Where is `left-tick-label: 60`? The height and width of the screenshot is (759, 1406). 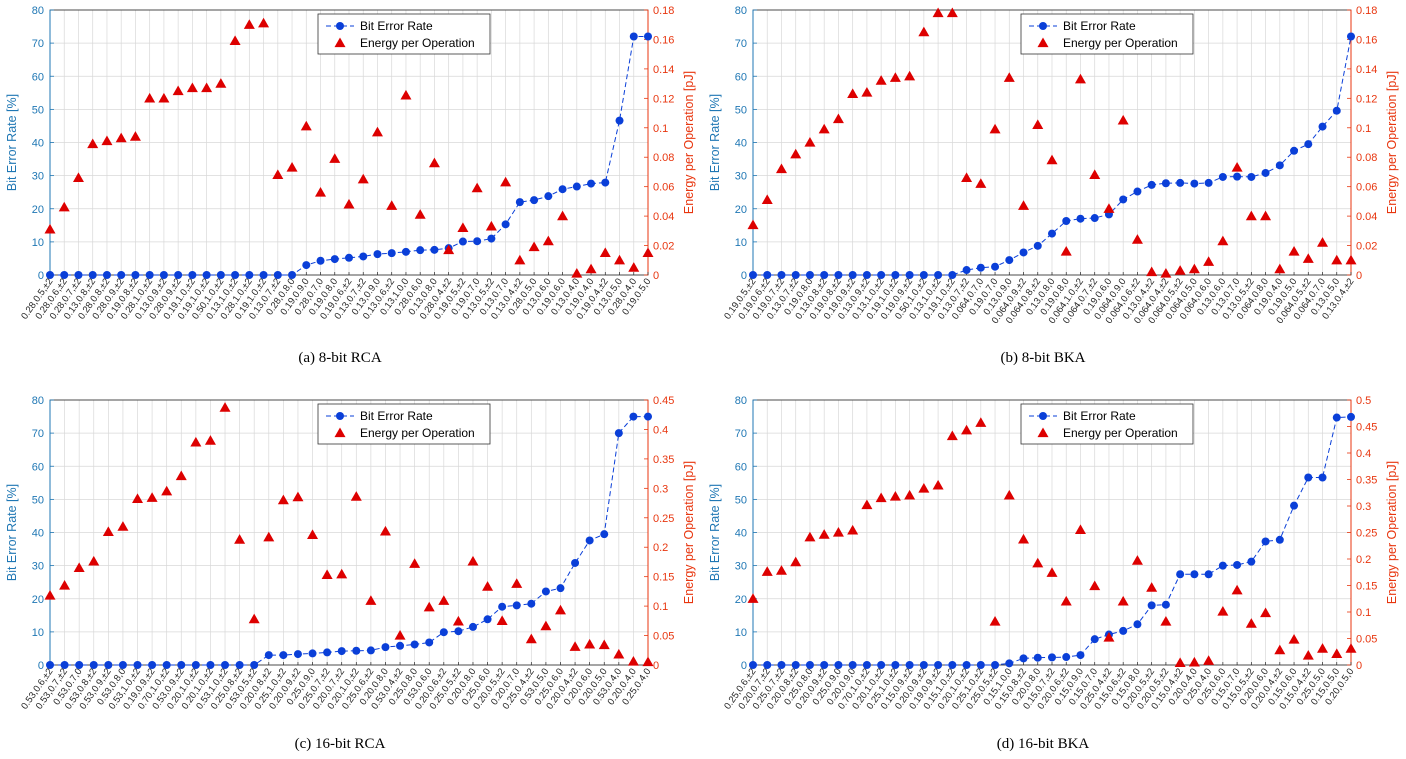 left-tick-label: 60 is located at coordinates (741, 77).